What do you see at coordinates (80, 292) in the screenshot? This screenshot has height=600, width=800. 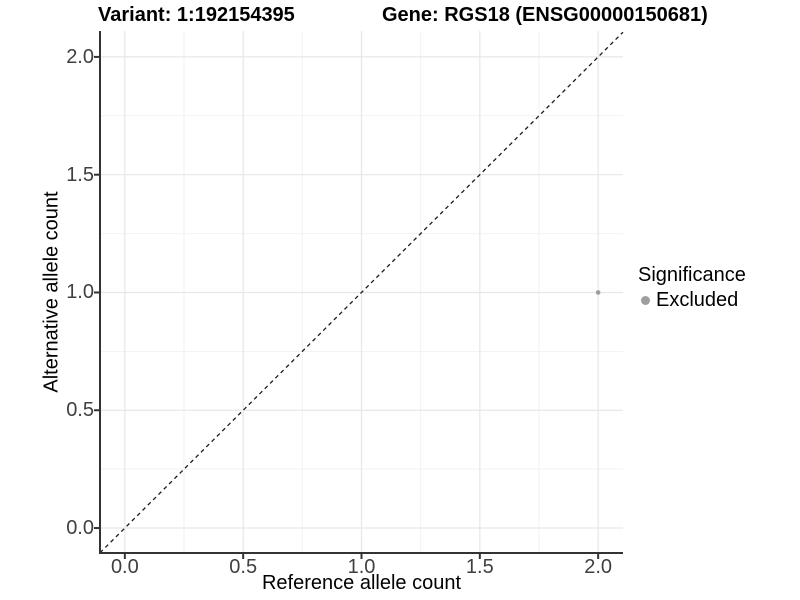 I see `y-tick-label: 1.0` at bounding box center [80, 292].